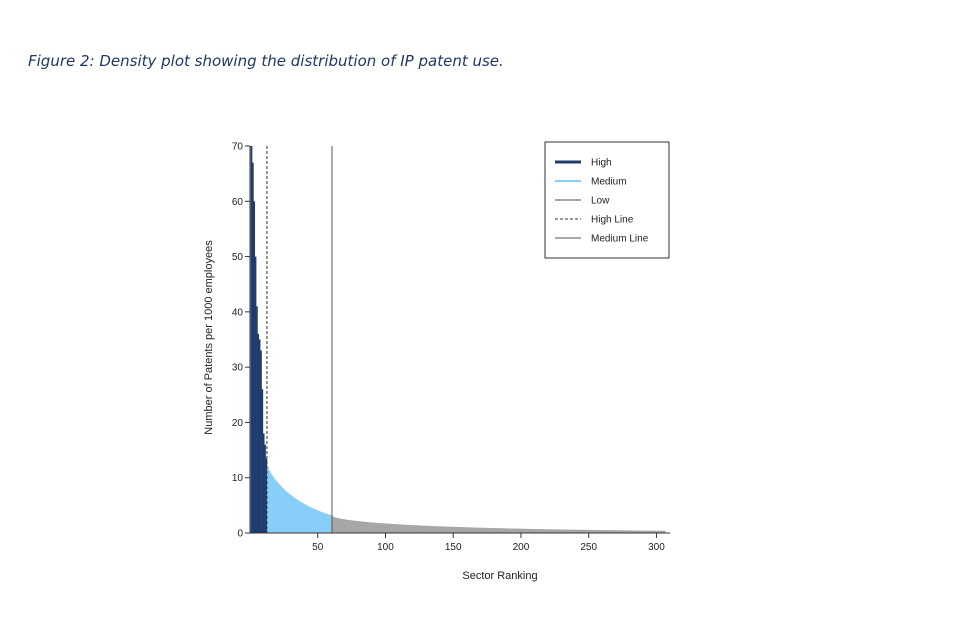  What do you see at coordinates (238, 257) in the screenshot?
I see `y-tick-label: 50` at bounding box center [238, 257].